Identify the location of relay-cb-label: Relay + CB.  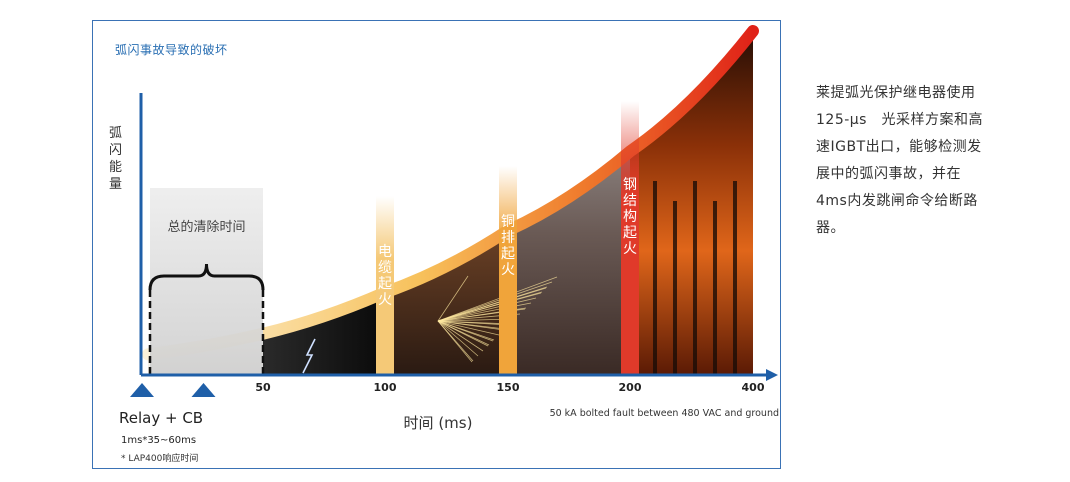
(161, 418).